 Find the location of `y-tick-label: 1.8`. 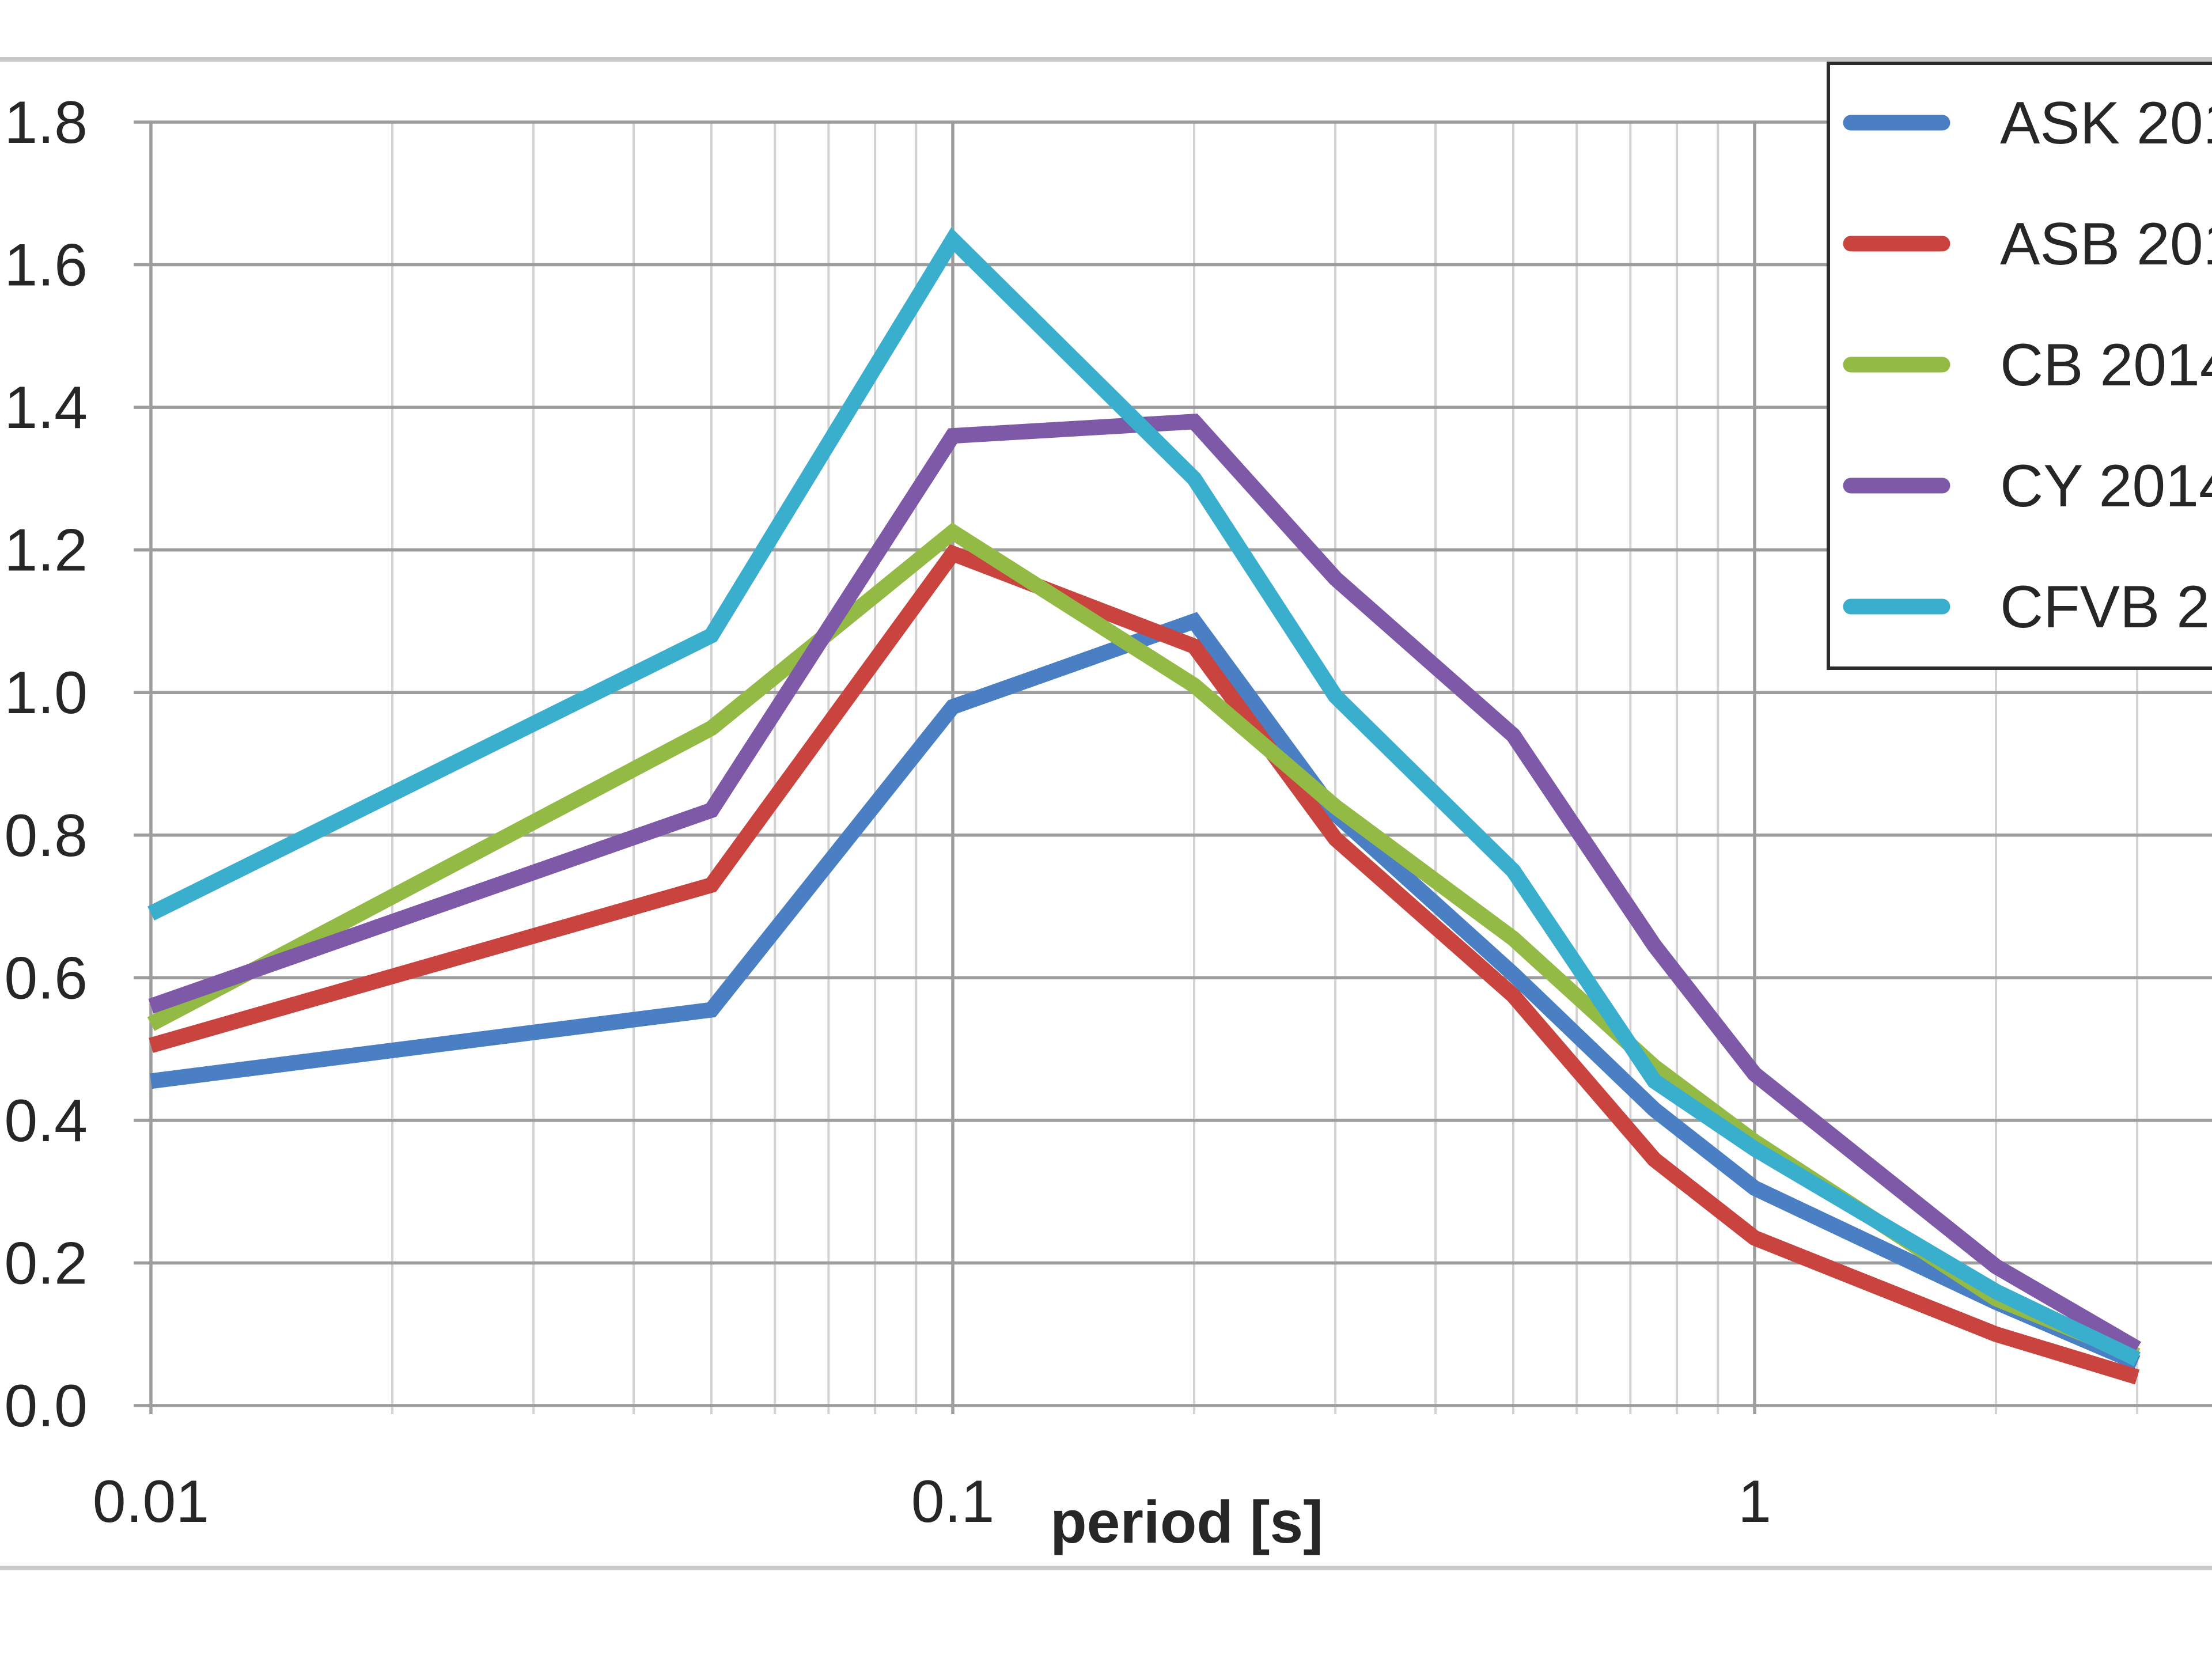

y-tick-label: 1.8 is located at coordinates (46, 122).